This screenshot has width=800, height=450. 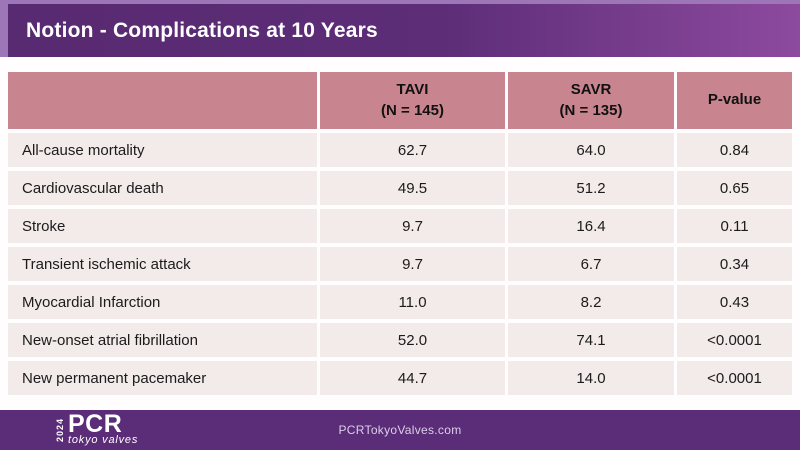 What do you see at coordinates (400, 28) in the screenshot?
I see `title-banner: Notion - Complications at 10 Years` at bounding box center [400, 28].